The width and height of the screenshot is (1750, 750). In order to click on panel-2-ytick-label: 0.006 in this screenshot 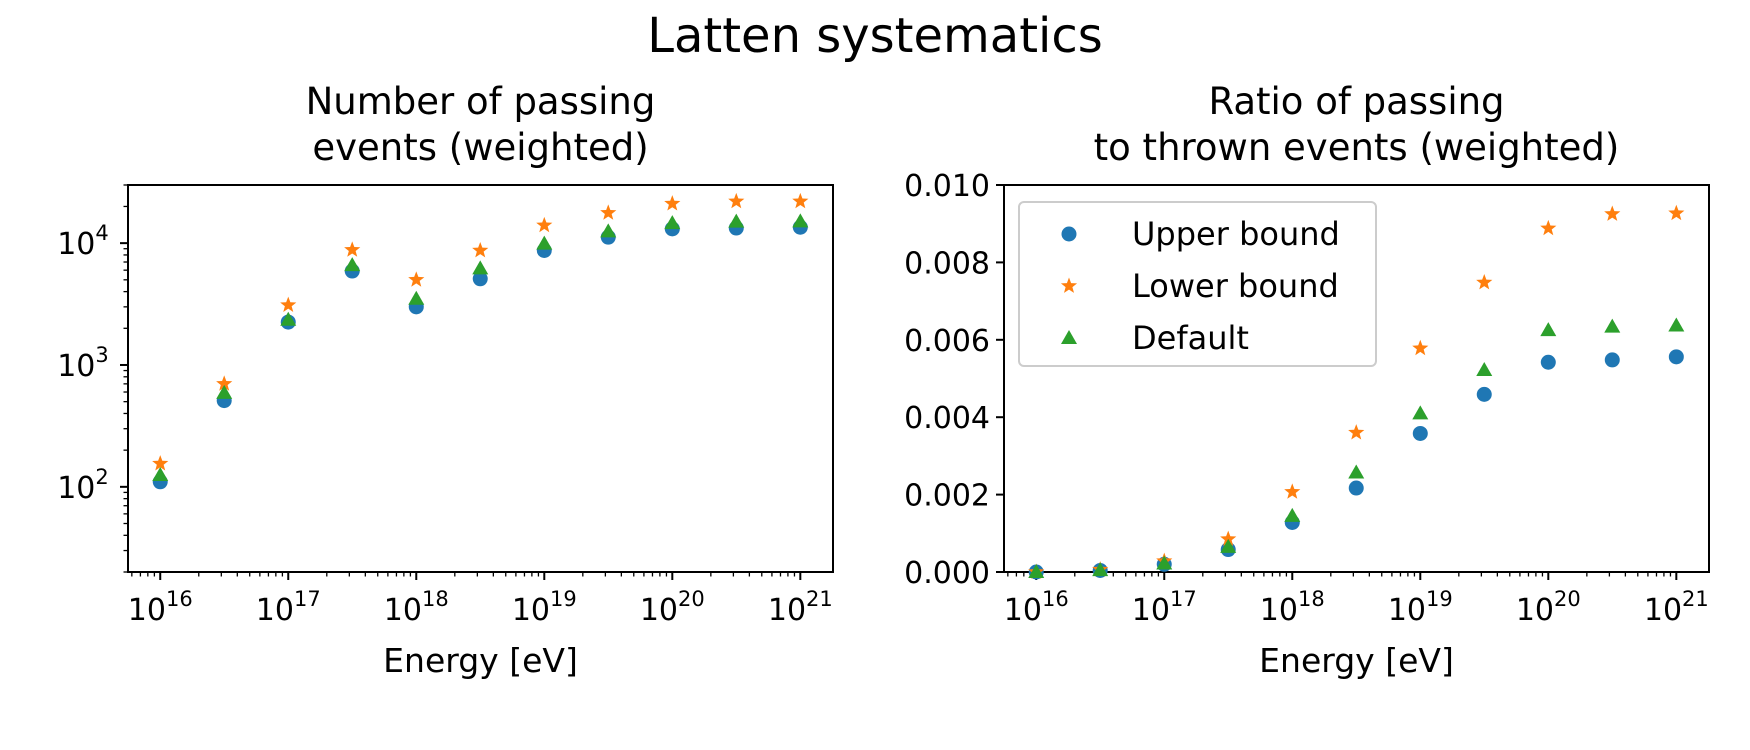, I will do `click(947, 341)`.